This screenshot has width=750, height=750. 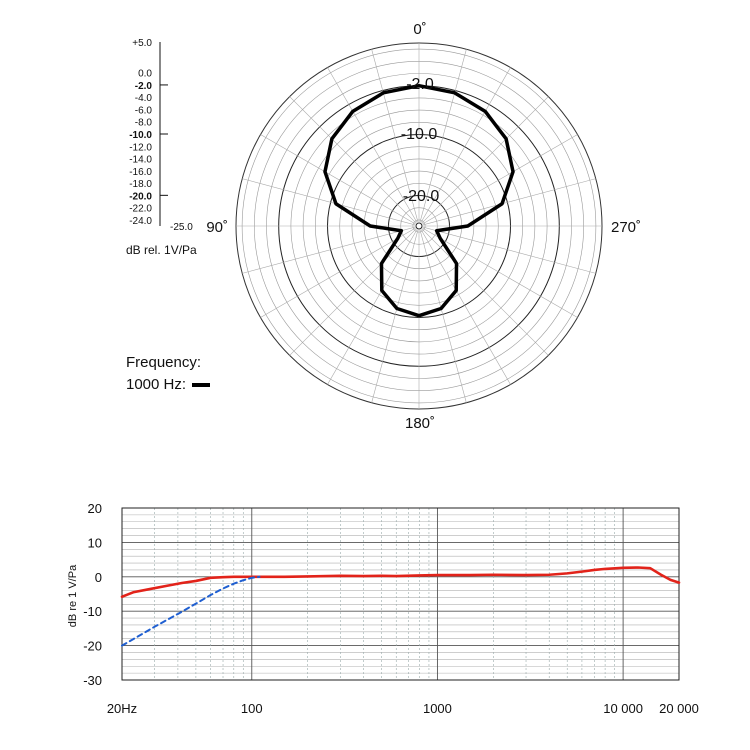 What do you see at coordinates (140, 184) in the screenshot?
I see `polar-scale-label: -18.0` at bounding box center [140, 184].